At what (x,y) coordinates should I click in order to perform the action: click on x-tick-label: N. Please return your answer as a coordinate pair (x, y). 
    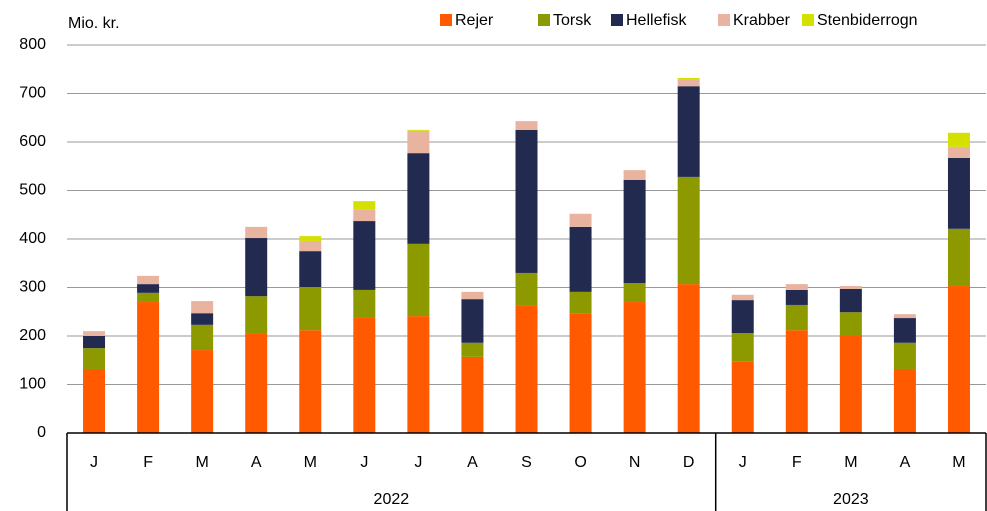
    Looking at the image, I should click on (635, 462).